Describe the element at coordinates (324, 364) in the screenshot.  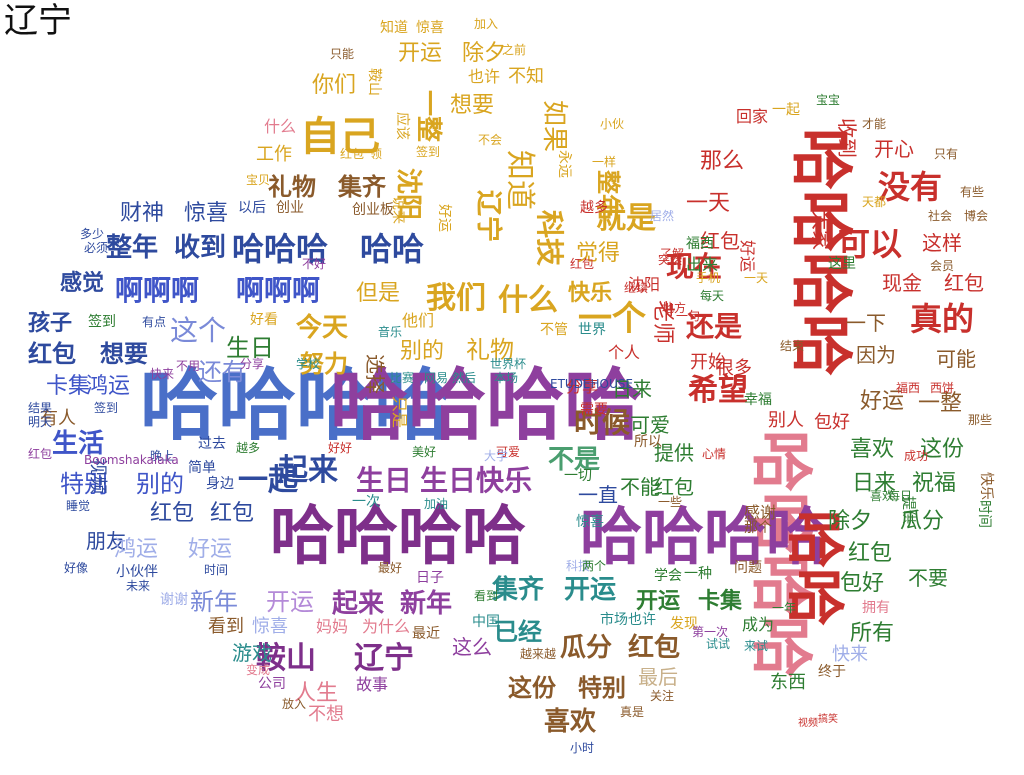
I see `cloud-word: 努力` at that location.